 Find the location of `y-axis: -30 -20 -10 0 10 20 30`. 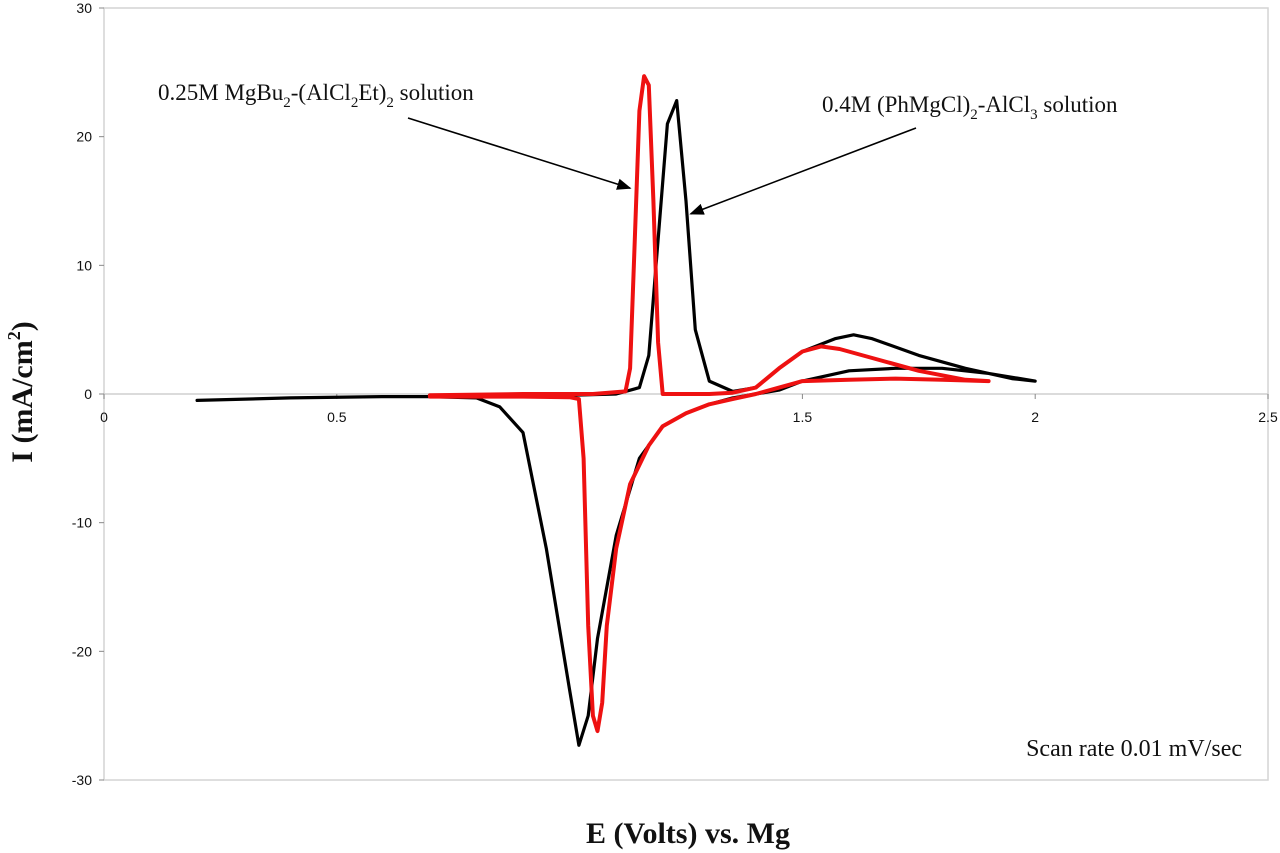

y-axis: -30 -20 -10 0 10 20 30 is located at coordinates (88, 394).